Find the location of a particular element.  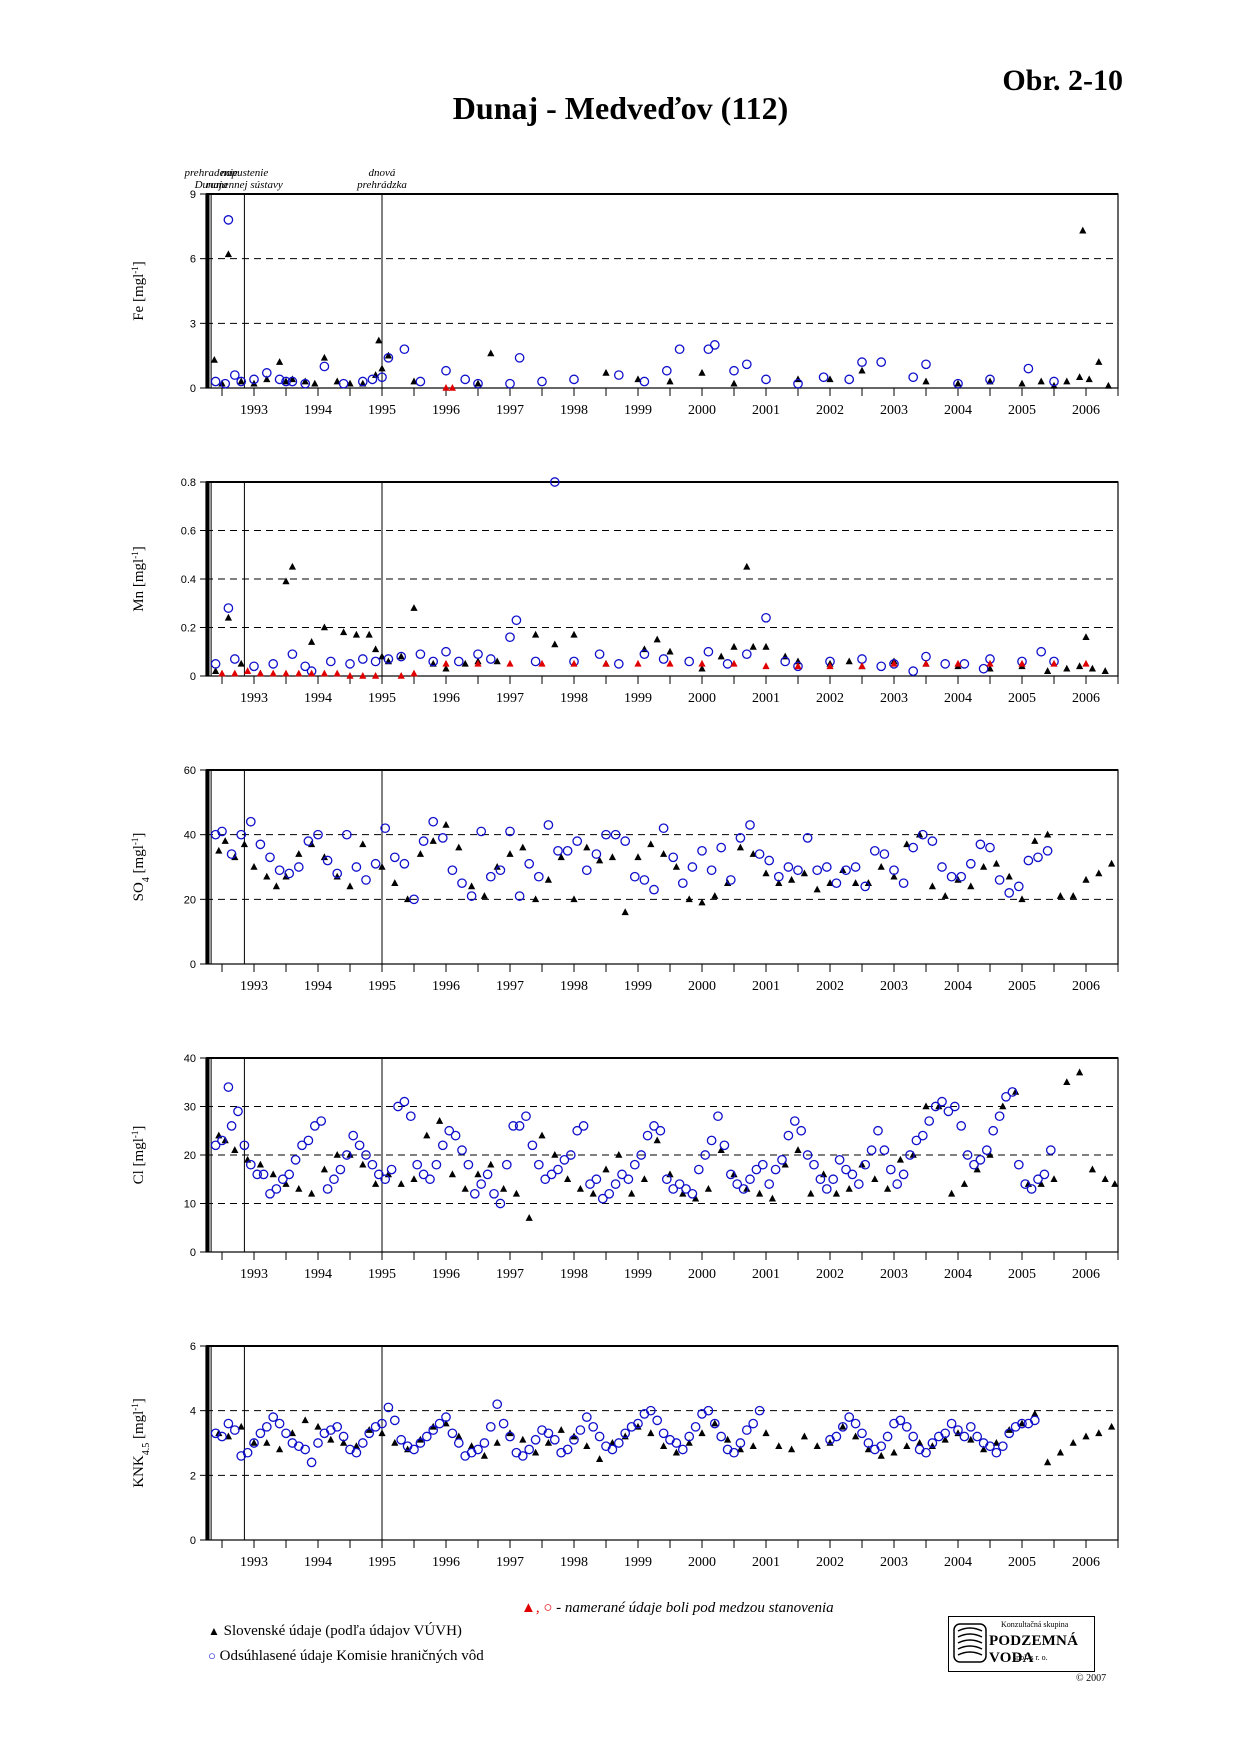

x-tick-label: 1999 is located at coordinates (638, 986).